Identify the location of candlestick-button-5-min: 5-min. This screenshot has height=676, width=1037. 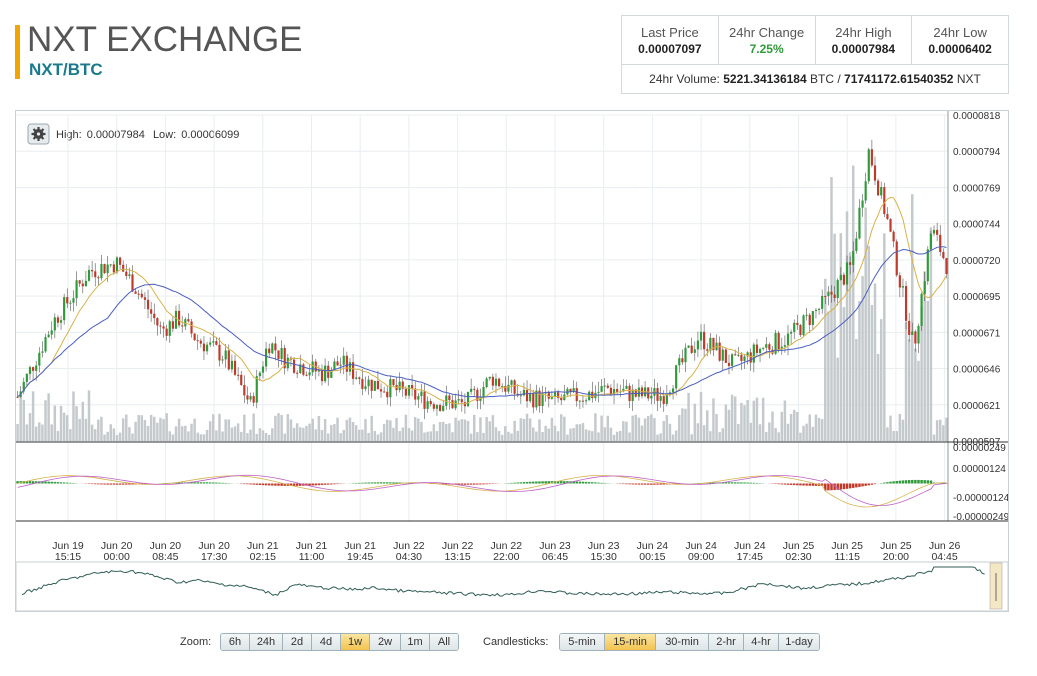
(582, 642).